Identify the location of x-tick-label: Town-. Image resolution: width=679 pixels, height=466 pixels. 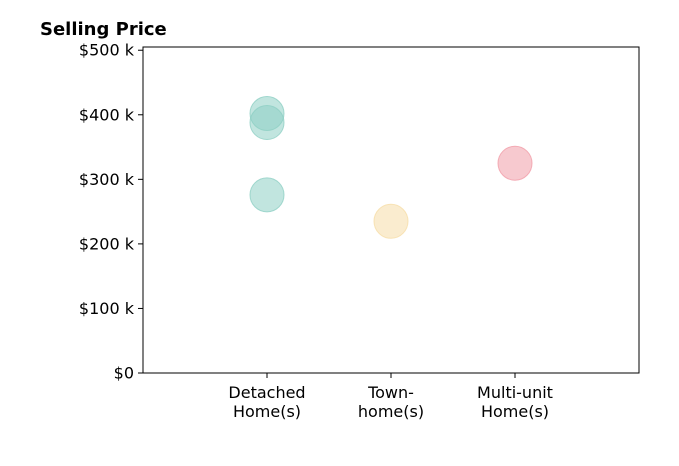
(390, 392).